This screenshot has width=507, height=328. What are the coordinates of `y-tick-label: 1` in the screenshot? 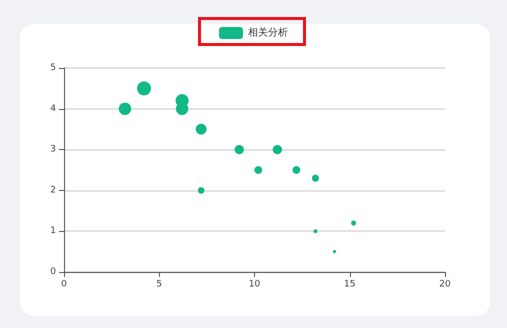 It's located at (53, 231).